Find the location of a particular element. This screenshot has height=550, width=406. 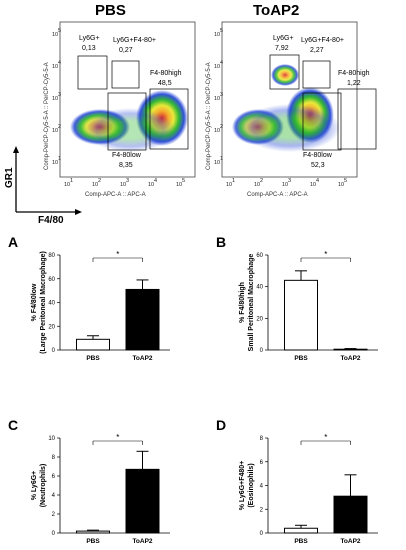

panel-label: C is located at coordinates (13, 425).